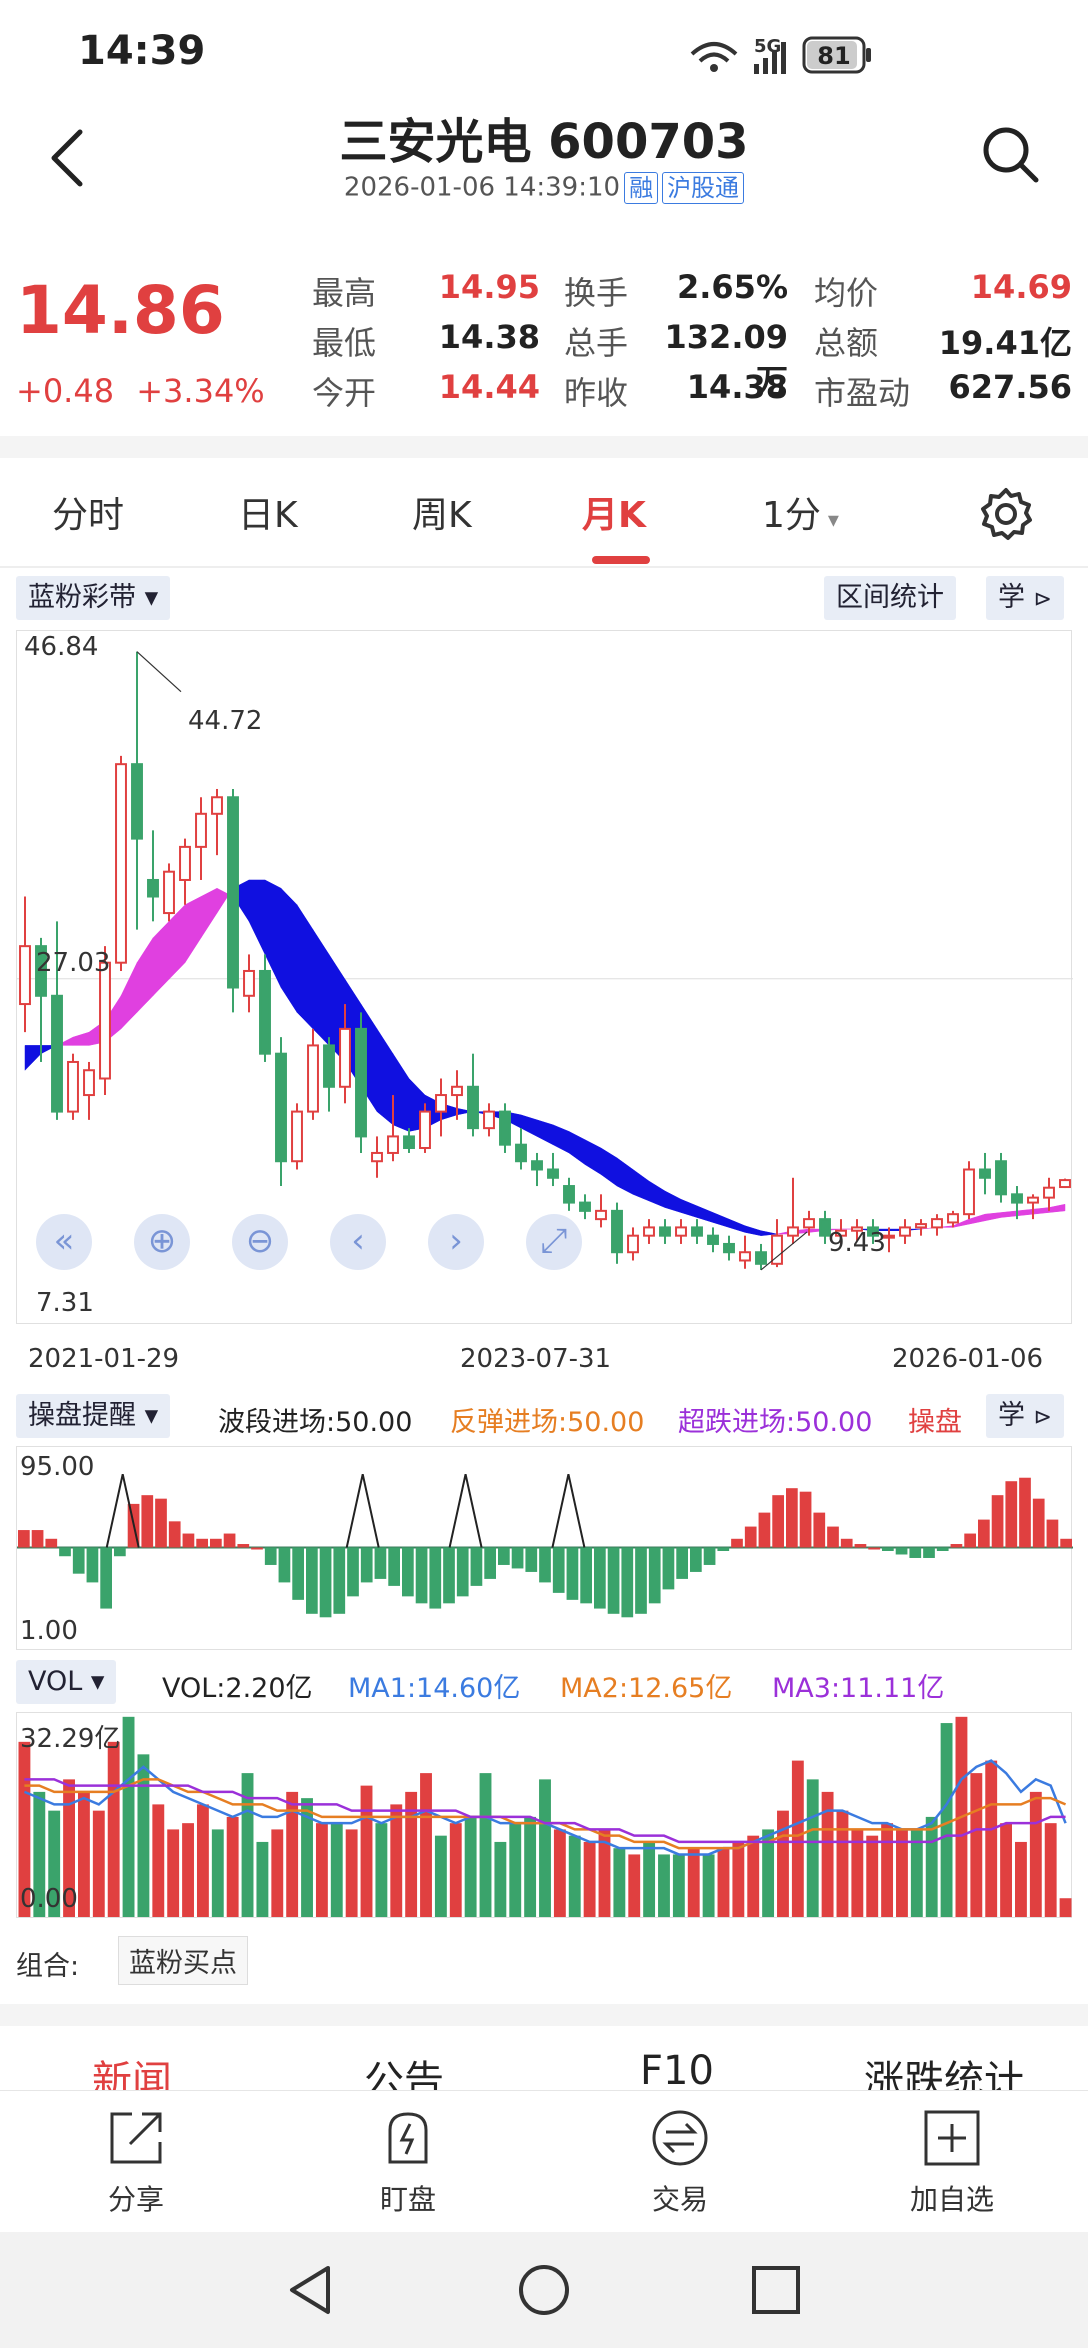  Describe the element at coordinates (833, 56) in the screenshot. I see `battery-level: 81` at that location.